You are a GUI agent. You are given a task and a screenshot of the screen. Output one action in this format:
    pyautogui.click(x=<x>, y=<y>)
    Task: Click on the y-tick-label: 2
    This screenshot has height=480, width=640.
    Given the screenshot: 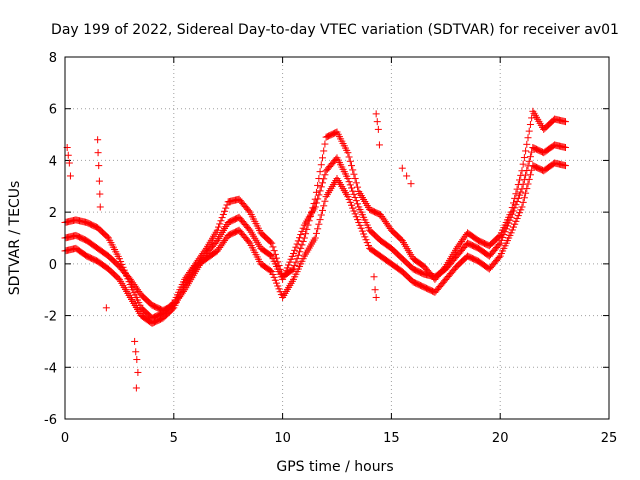 What is the action you would take?
    pyautogui.click(x=53, y=213)
    